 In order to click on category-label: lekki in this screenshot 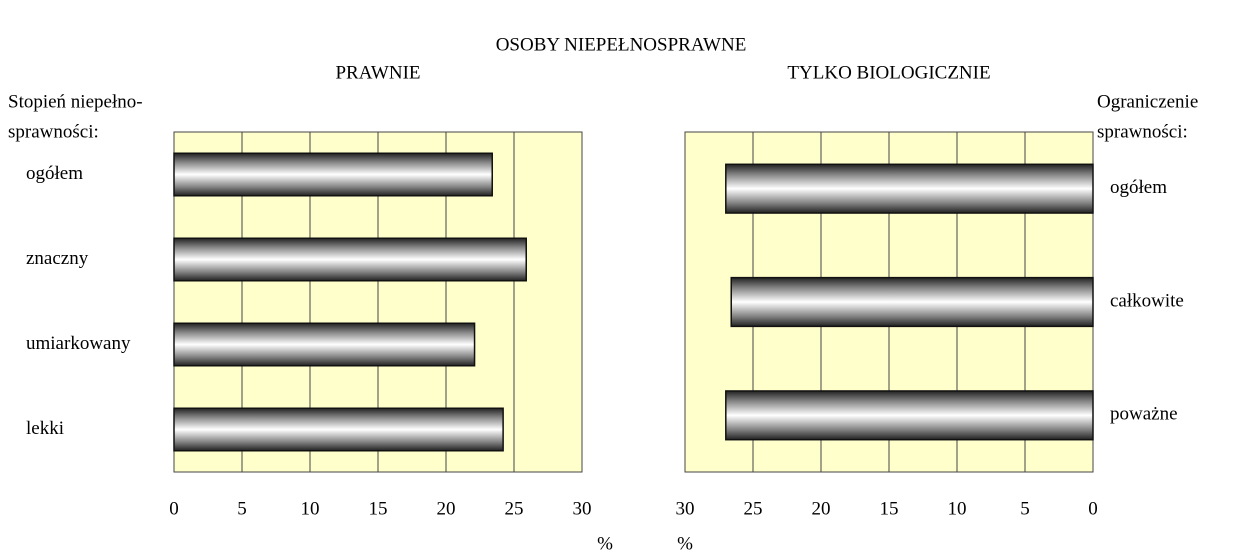, I will do `click(45, 428)`.